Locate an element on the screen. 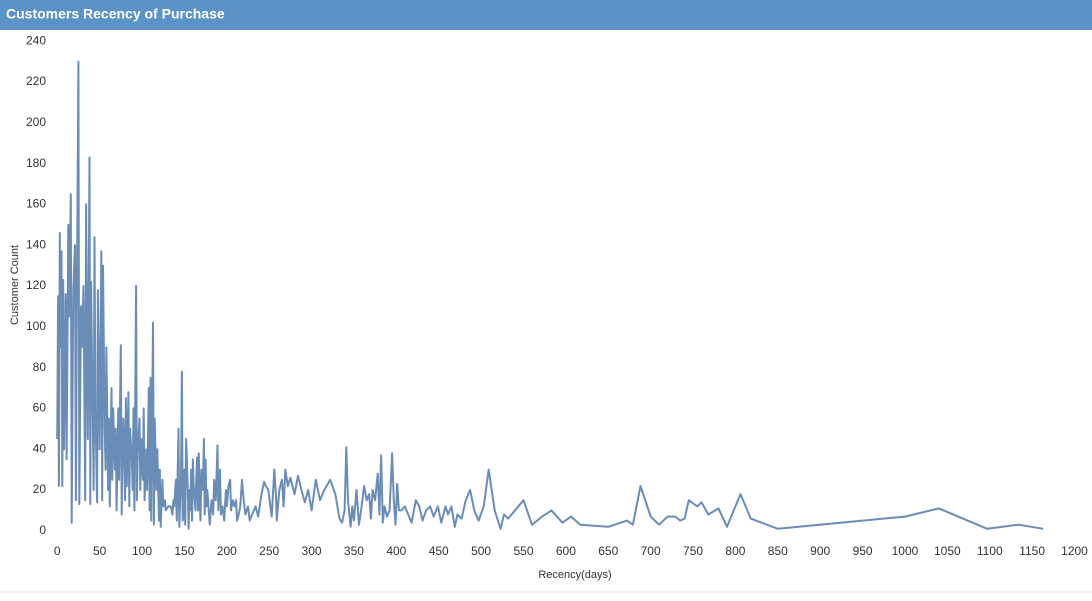  x-tick-label: 300 is located at coordinates (312, 551).